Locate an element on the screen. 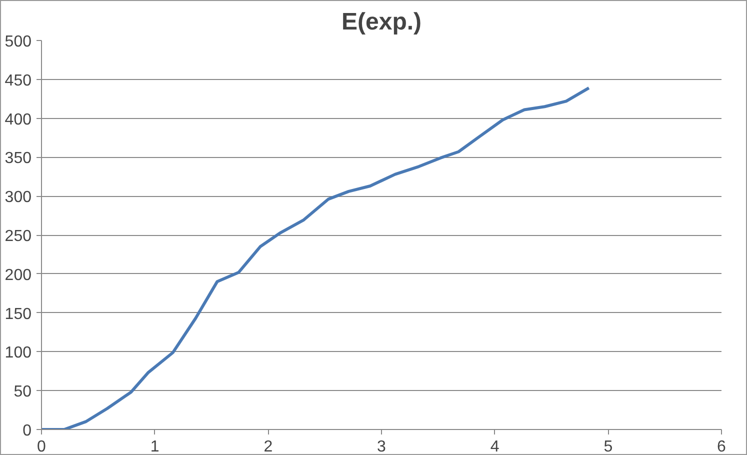 Image resolution: width=747 pixels, height=455 pixels. y-tick-label: 500 is located at coordinates (18, 42).